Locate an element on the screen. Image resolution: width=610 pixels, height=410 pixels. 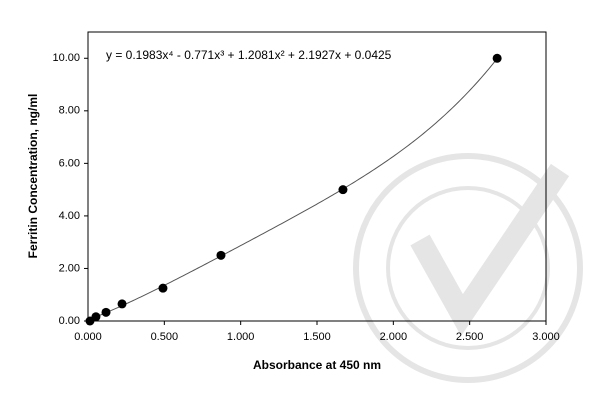
x-axis-title: Absorbance at 450 nm is located at coordinates (317, 365).